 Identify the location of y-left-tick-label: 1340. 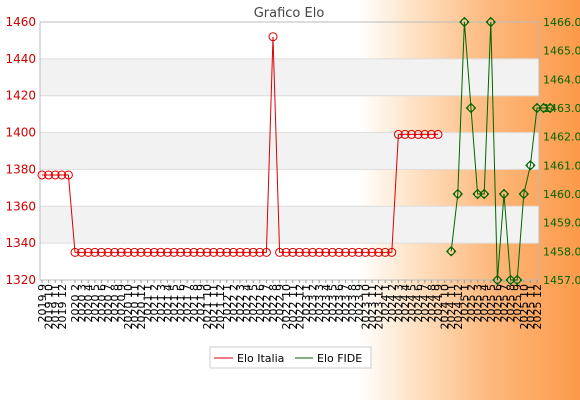
(20, 243).